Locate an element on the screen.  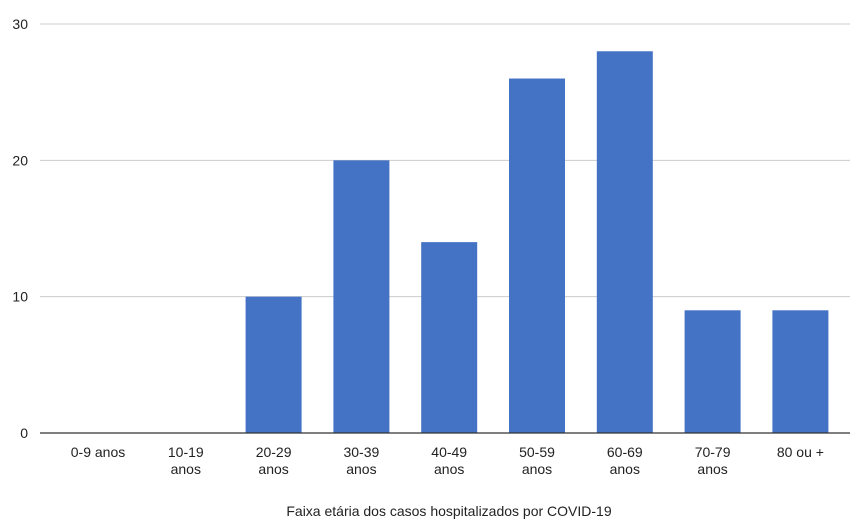
x-tick-label: 80 ou + is located at coordinates (800, 452).